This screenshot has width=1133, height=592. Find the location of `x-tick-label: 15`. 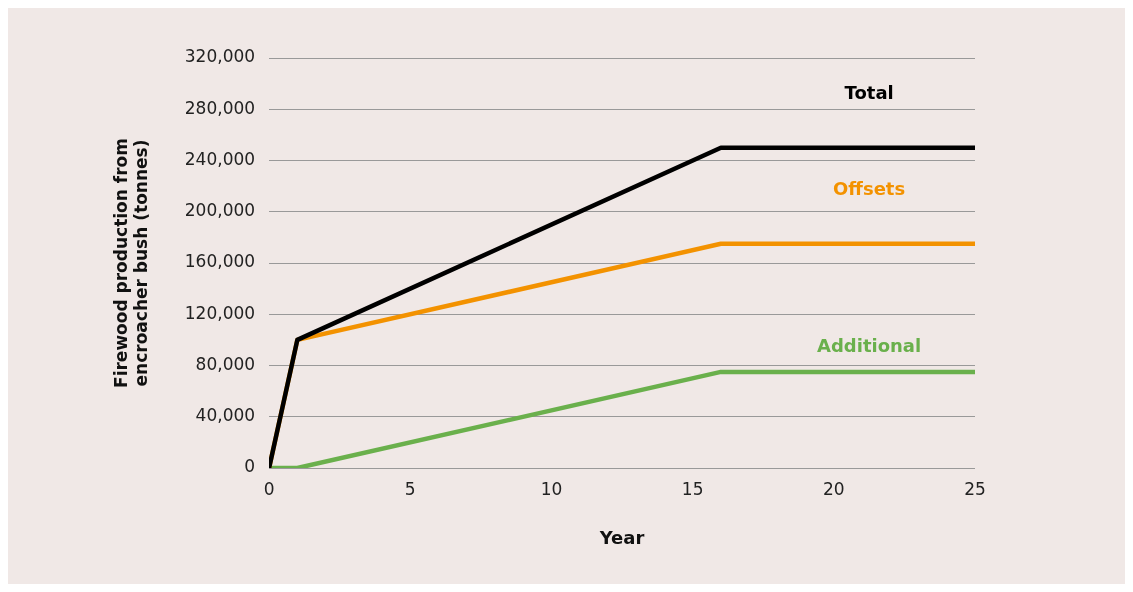

x-tick-label: 15 is located at coordinates (692, 488).